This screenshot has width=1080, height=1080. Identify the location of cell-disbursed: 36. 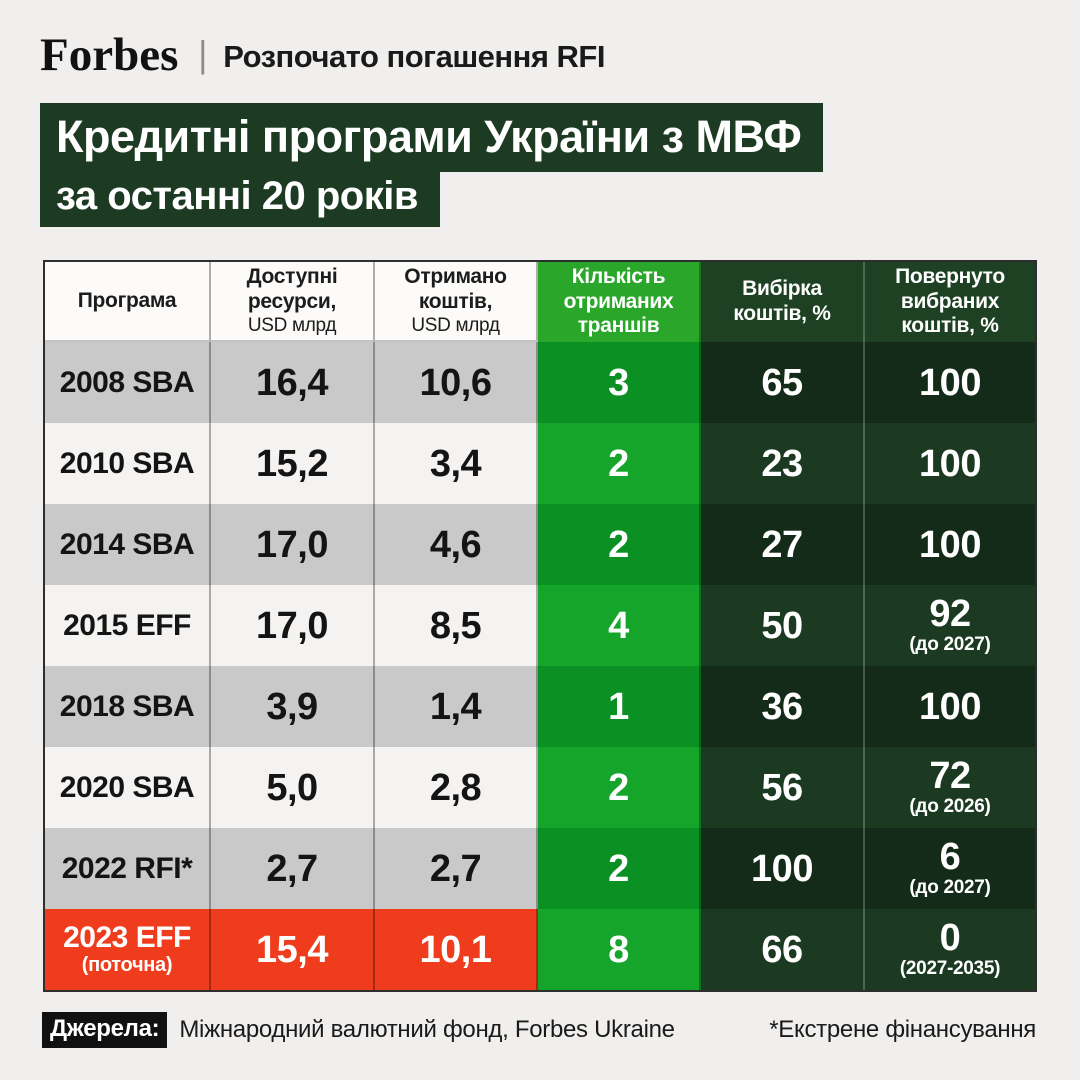
(783, 706).